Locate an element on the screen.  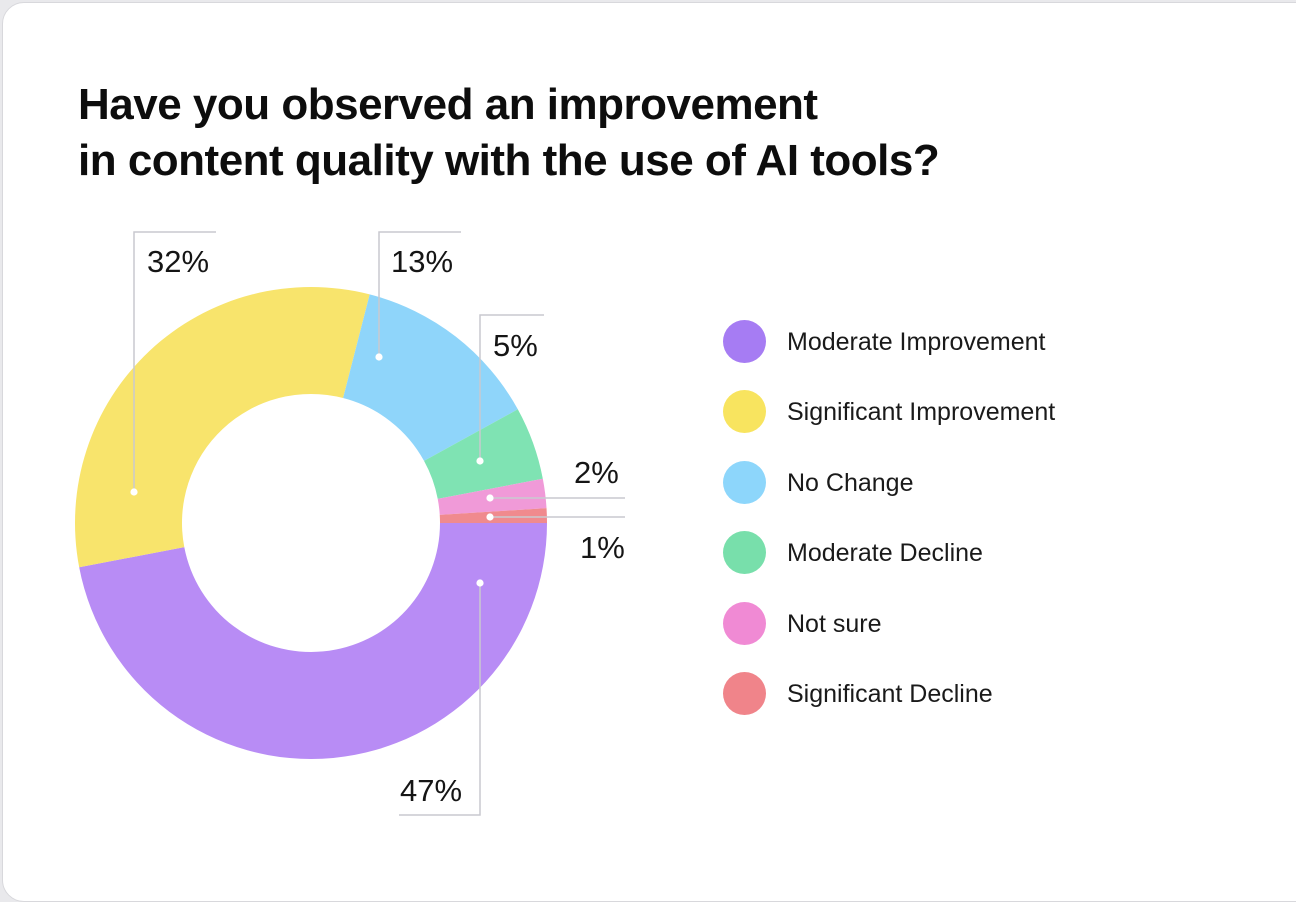
data-label-moderate-improvement: 47% is located at coordinates (431, 790).